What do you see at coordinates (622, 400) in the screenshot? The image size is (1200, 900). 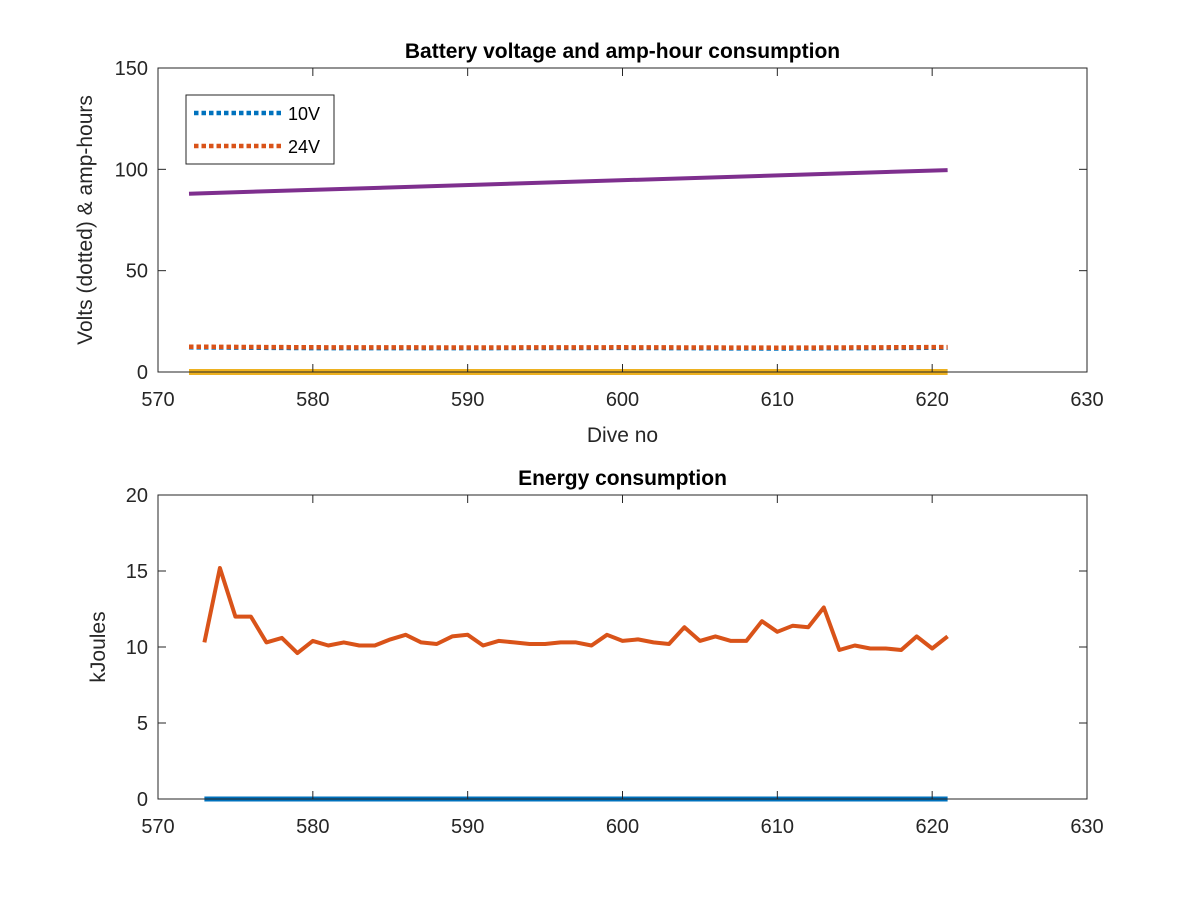 I see `top-chart-x-tick-label: 600` at bounding box center [622, 400].